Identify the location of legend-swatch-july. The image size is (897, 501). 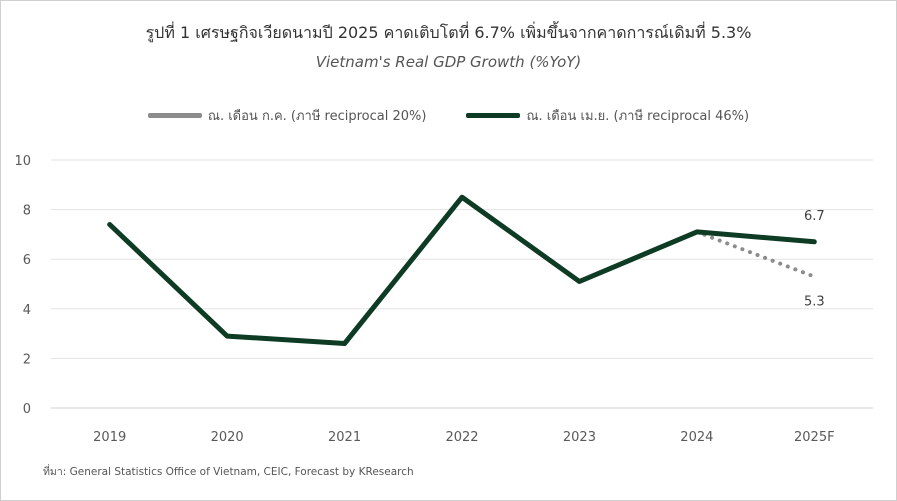
(174, 115).